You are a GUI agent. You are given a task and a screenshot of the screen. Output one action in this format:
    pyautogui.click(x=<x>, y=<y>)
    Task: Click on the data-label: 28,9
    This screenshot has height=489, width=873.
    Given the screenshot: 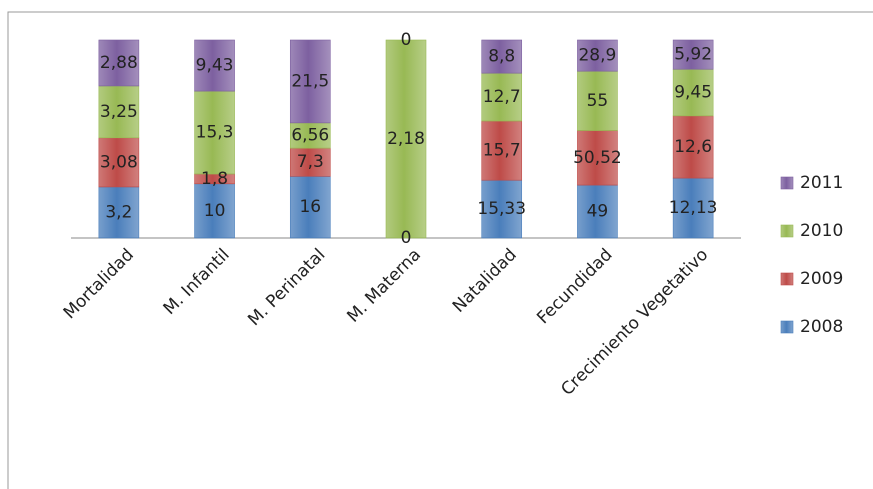 What is the action you would take?
    pyautogui.click(x=597, y=56)
    